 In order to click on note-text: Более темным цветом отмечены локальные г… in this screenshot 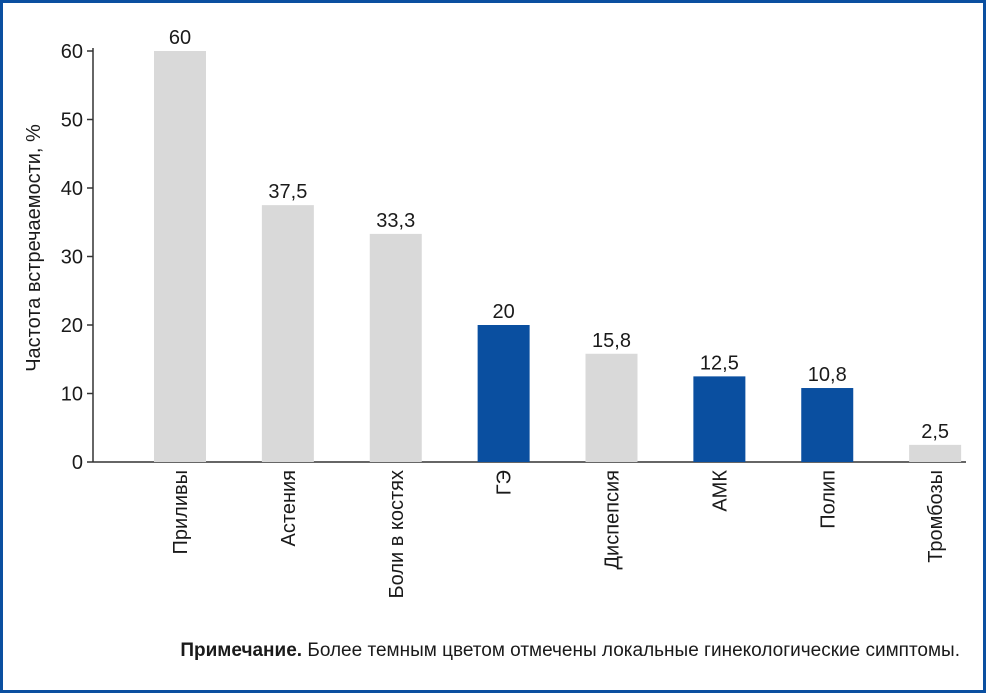, I will do `click(633, 650)`.